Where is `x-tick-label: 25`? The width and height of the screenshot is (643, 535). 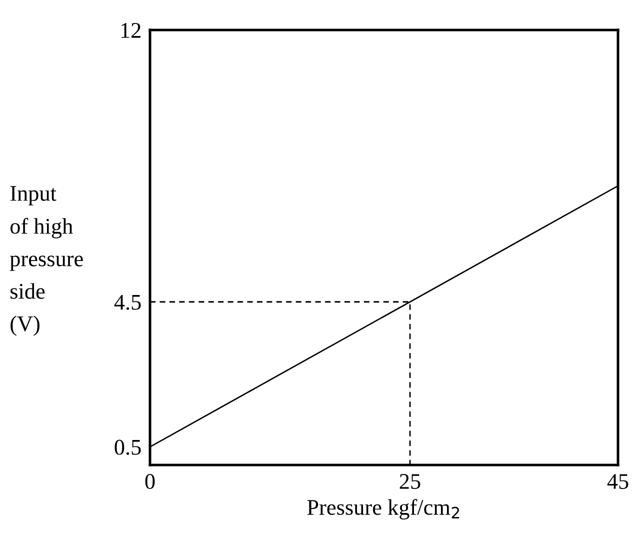 x-tick-label: 25 is located at coordinates (410, 481).